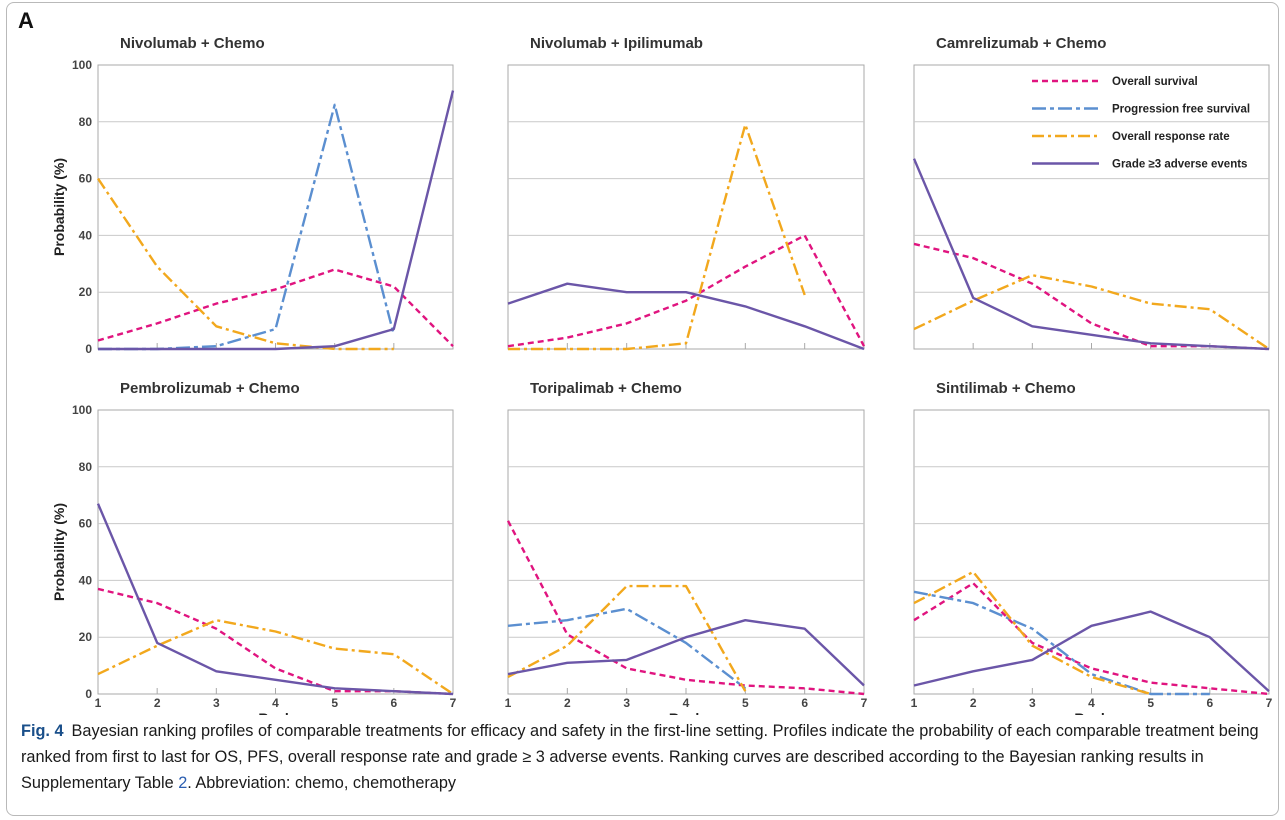 The height and width of the screenshot is (820, 1285). Describe the element at coordinates (606, 388) in the screenshot. I see `chart-title: Toripalimab + Chemo` at that location.